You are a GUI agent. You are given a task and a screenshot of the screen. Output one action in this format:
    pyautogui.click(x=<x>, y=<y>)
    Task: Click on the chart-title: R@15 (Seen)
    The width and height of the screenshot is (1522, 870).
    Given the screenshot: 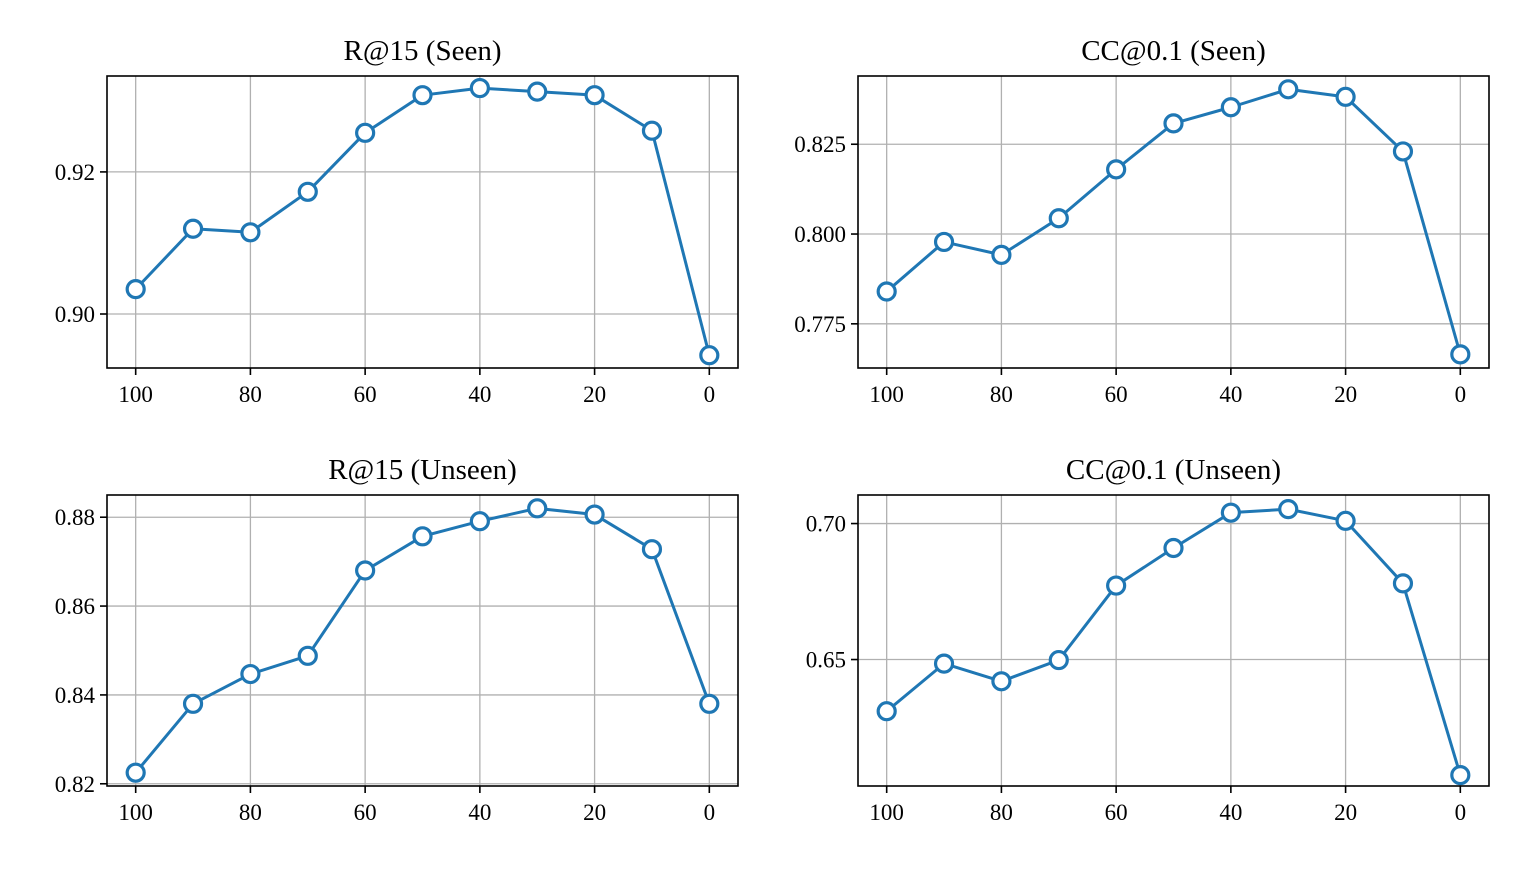 What is the action you would take?
    pyautogui.click(x=423, y=51)
    